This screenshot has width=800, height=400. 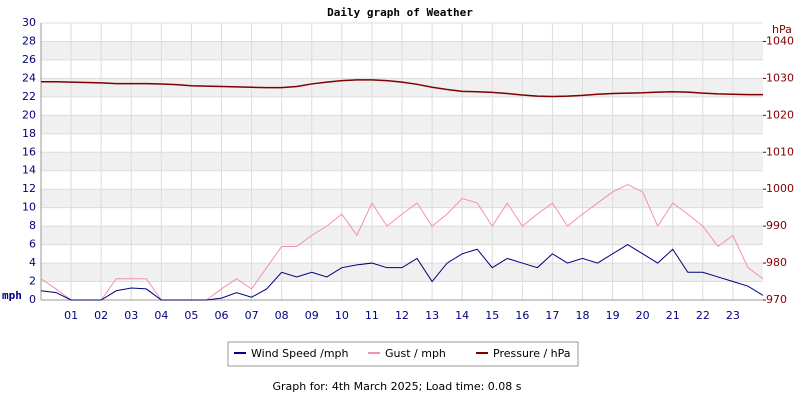 I want to click on x-tick-label: 23, so click(x=733, y=315).